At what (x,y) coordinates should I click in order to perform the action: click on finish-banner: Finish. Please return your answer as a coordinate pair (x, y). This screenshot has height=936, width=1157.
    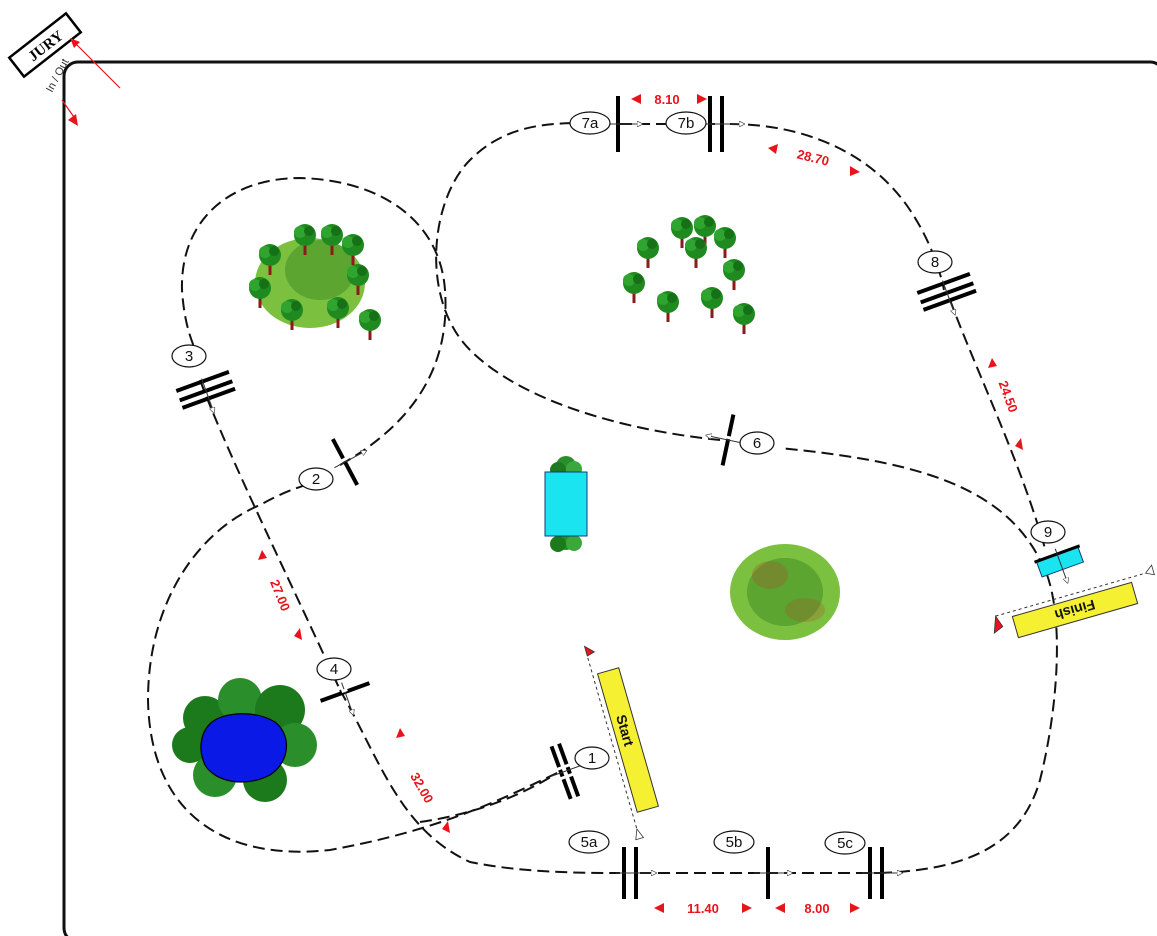
    Looking at the image, I should click on (1074, 601).